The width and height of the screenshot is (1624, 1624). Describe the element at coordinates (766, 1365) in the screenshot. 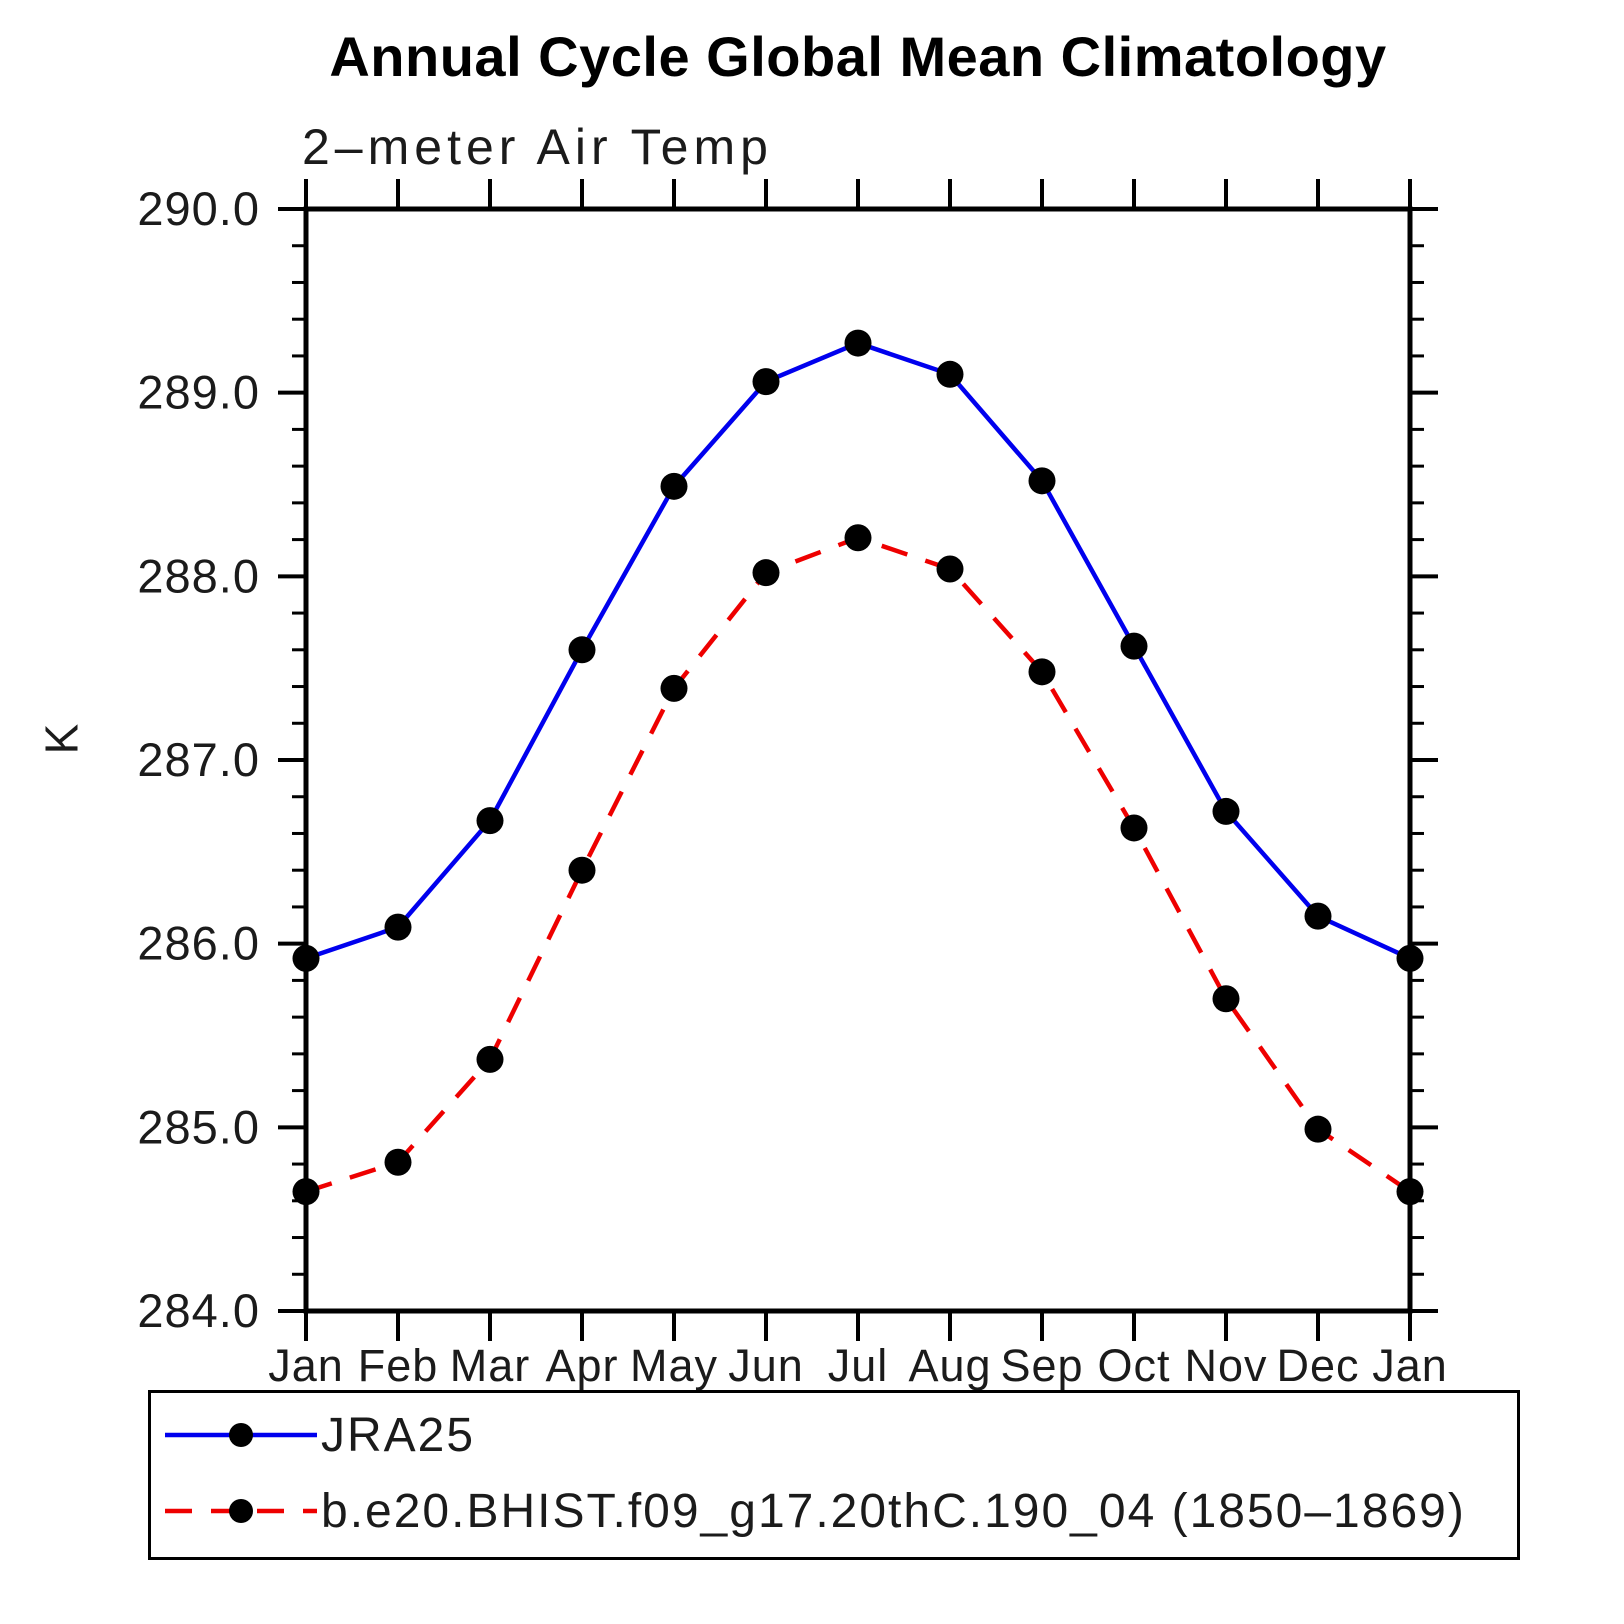

I see `x-tick-label: Jun` at that location.